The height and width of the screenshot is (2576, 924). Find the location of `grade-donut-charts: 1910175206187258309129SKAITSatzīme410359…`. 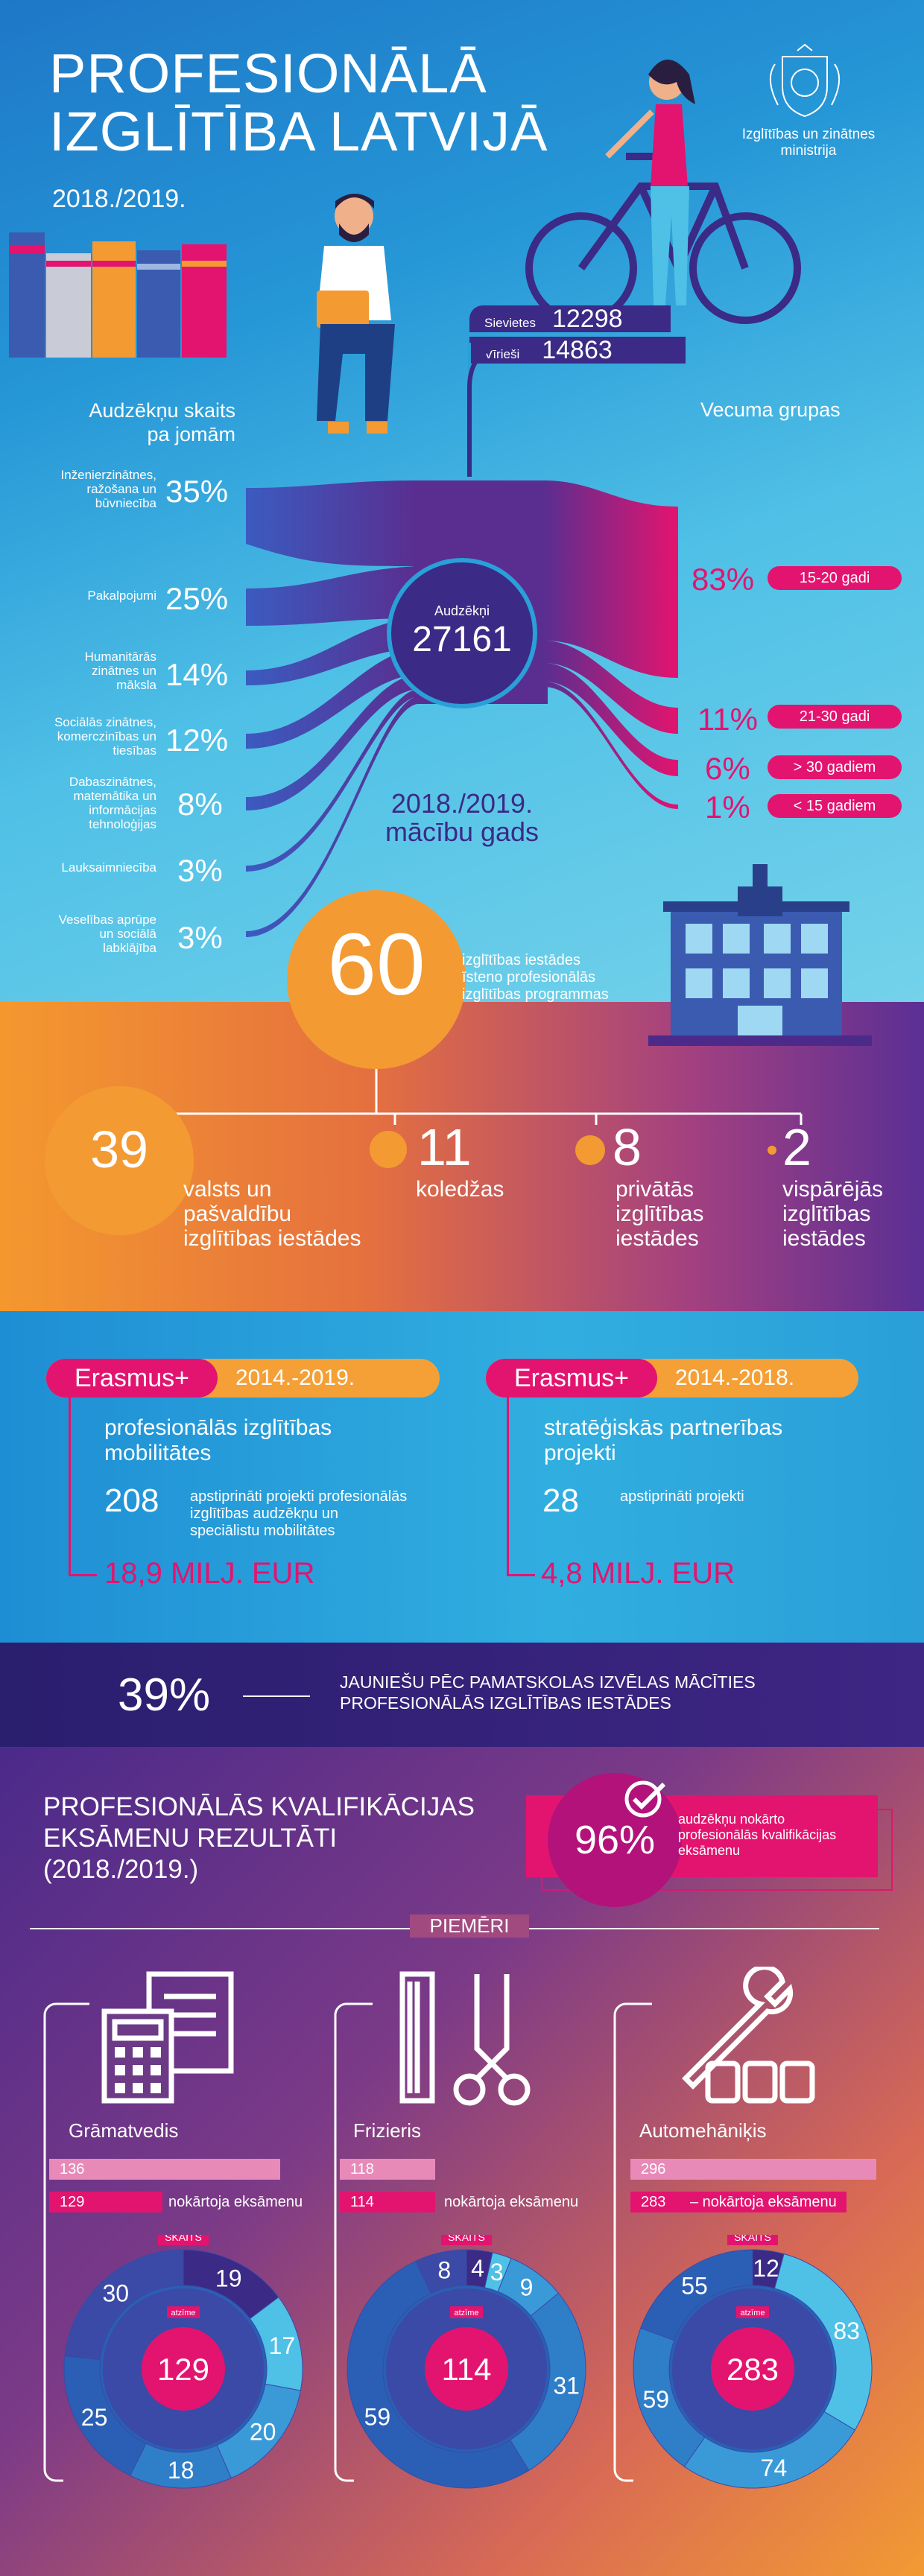

grade-donut-charts: 1910175206187258309129SKAITSatzīme410359… is located at coordinates (468, 2362).